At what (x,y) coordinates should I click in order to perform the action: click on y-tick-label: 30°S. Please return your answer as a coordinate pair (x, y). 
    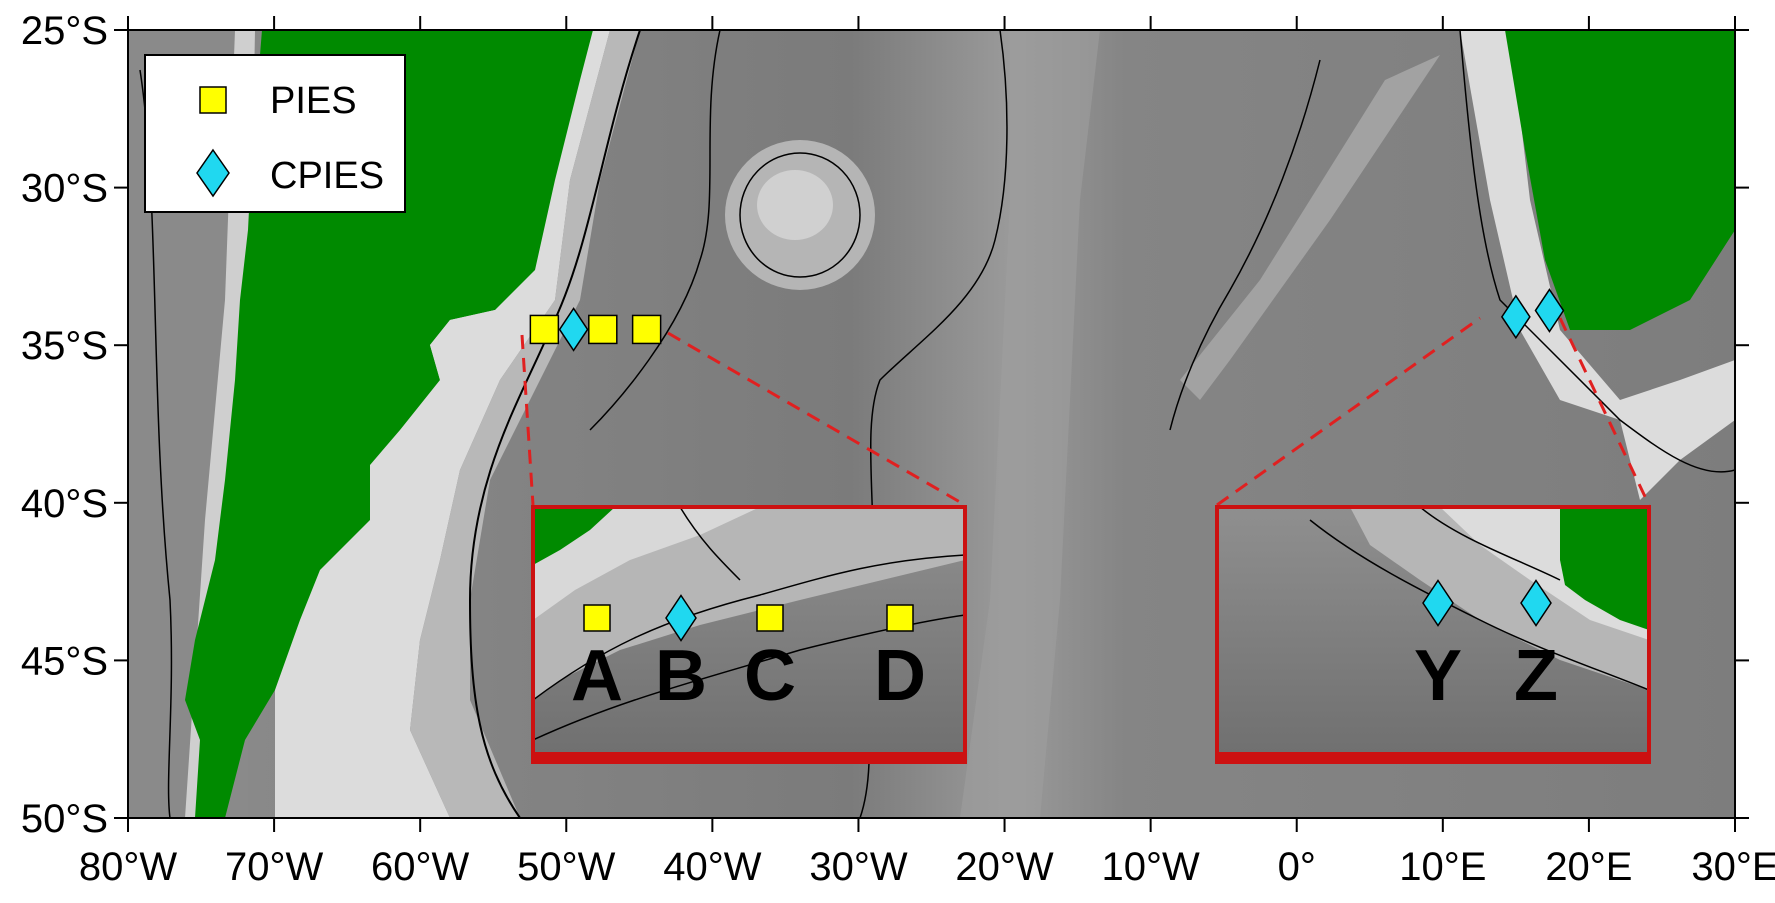
    Looking at the image, I should click on (64, 189).